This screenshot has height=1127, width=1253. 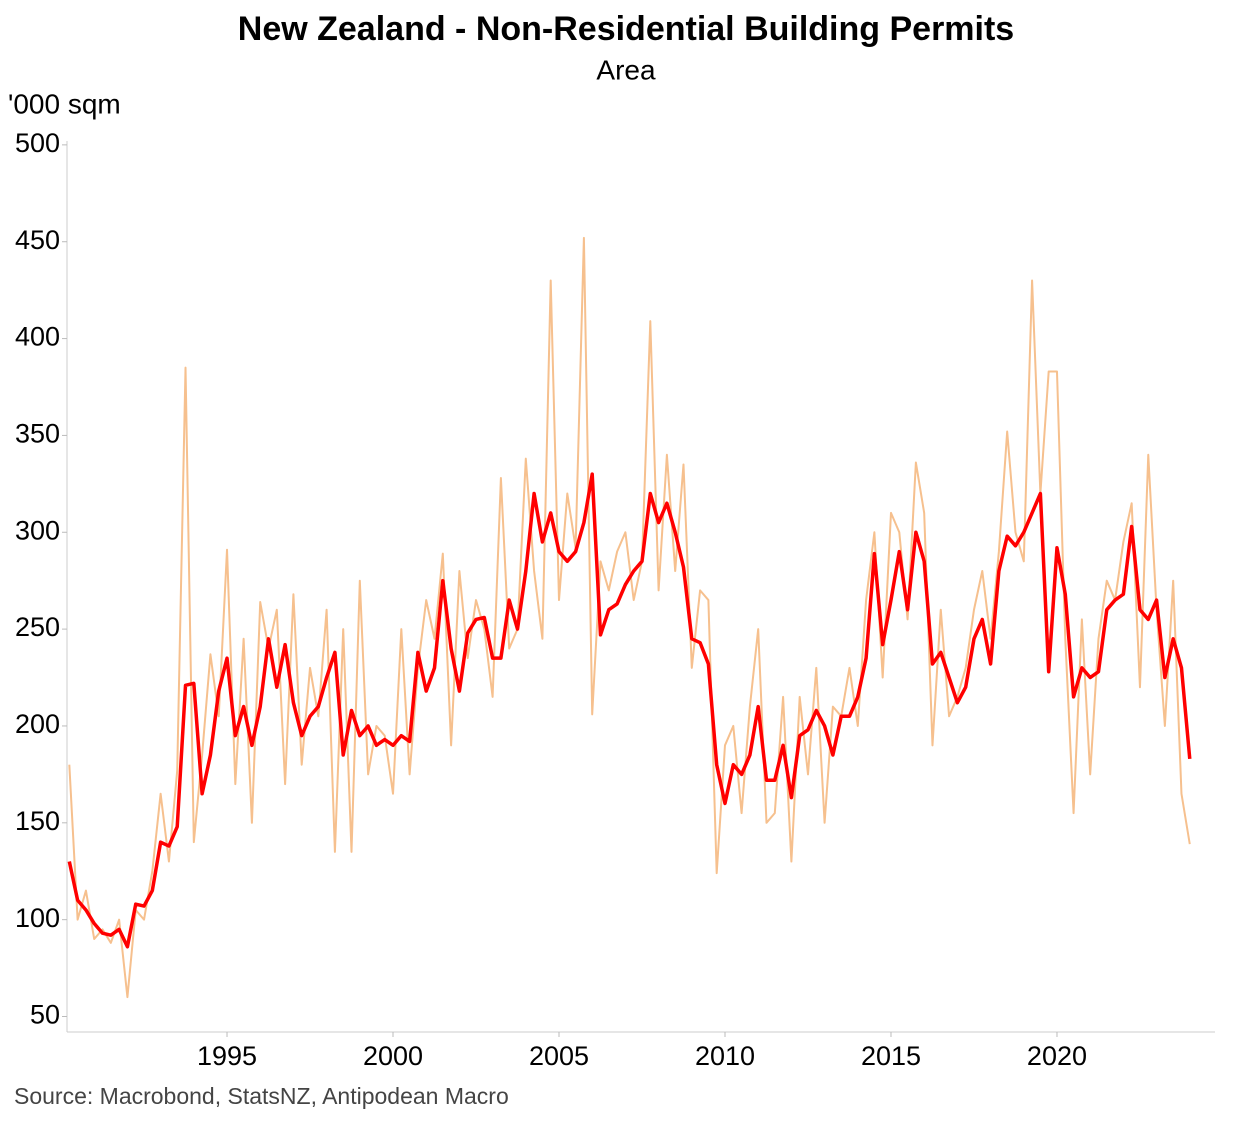 What do you see at coordinates (45, 1015) in the screenshot?
I see `y-tick-label: 50` at bounding box center [45, 1015].